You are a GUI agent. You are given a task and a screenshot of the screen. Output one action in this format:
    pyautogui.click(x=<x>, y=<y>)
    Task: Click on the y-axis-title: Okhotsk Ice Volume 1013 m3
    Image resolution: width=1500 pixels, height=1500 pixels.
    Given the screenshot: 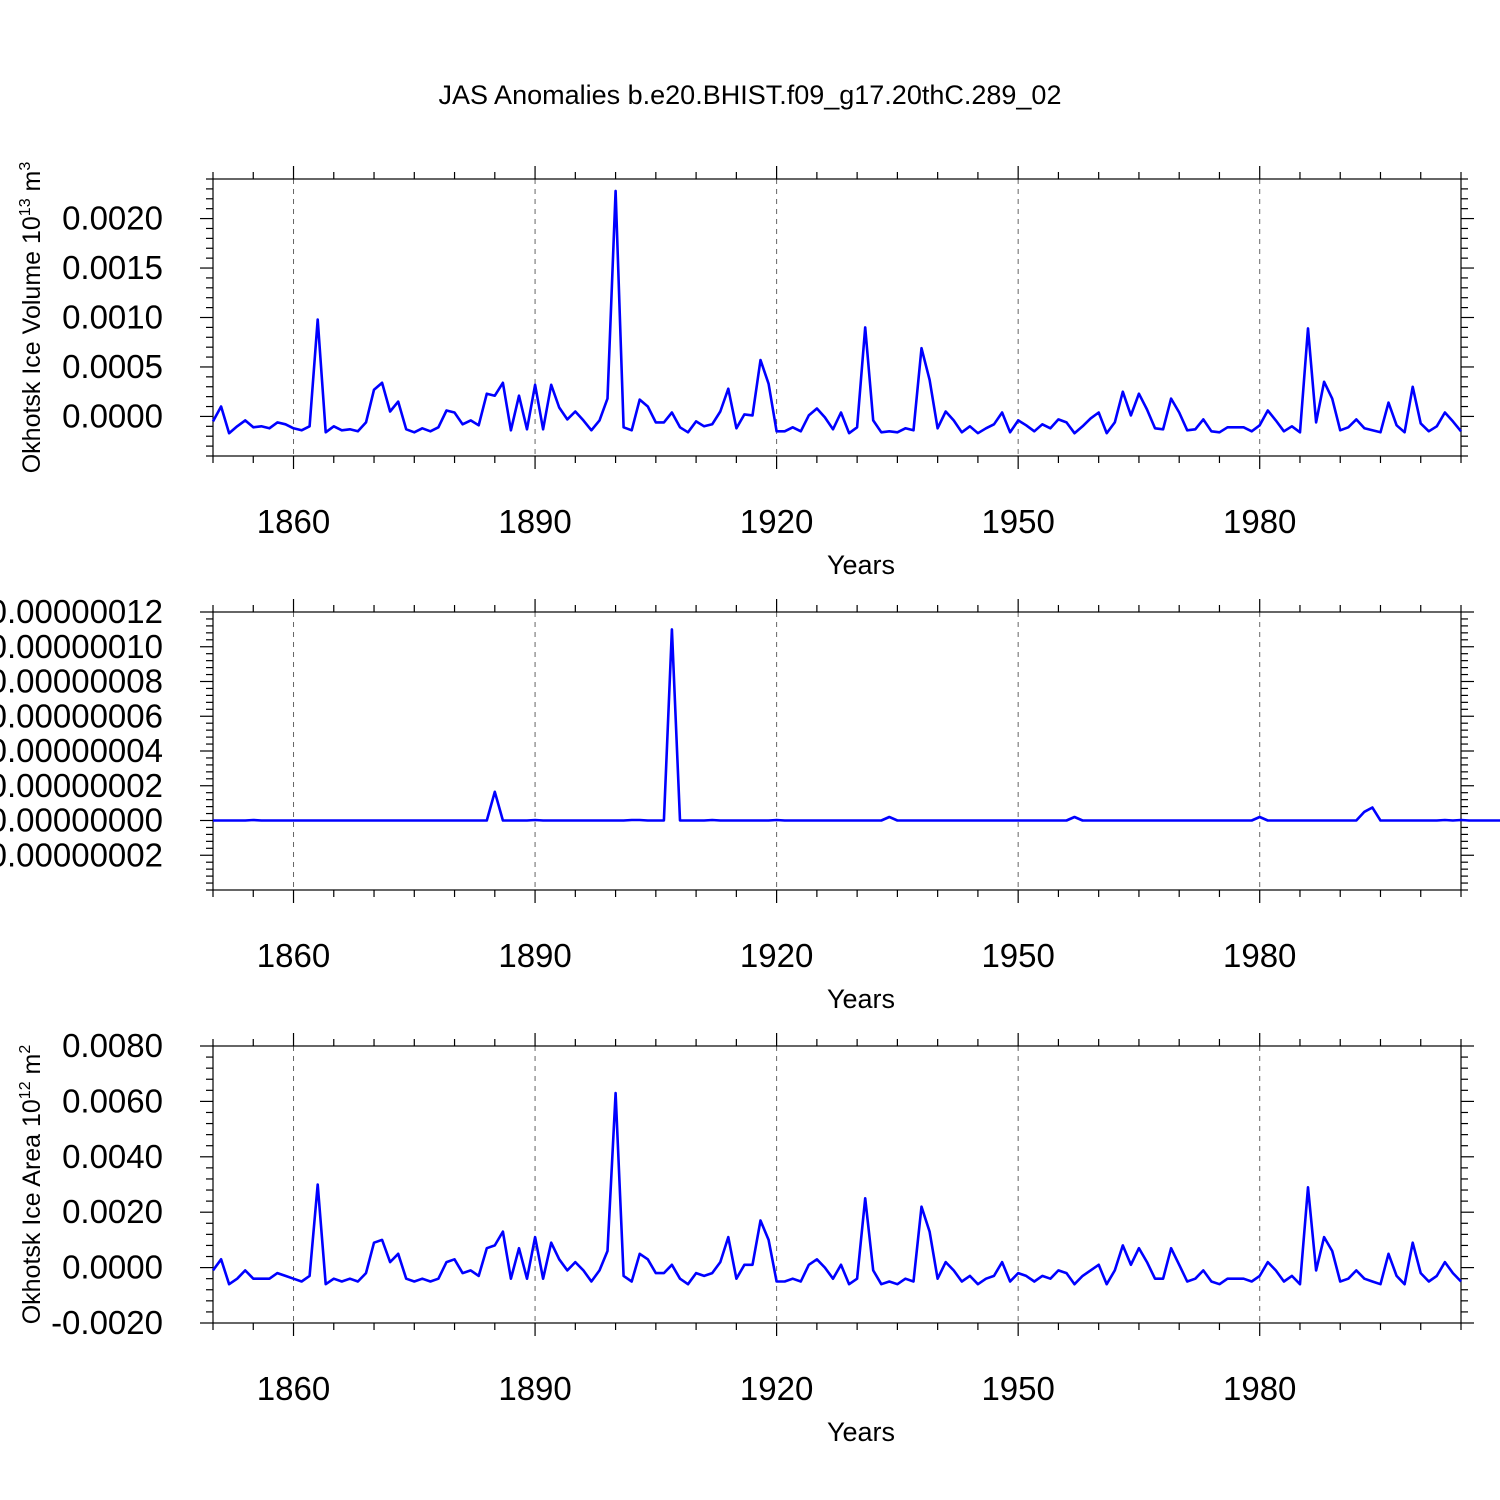 What is the action you would take?
    pyautogui.click(x=31, y=318)
    